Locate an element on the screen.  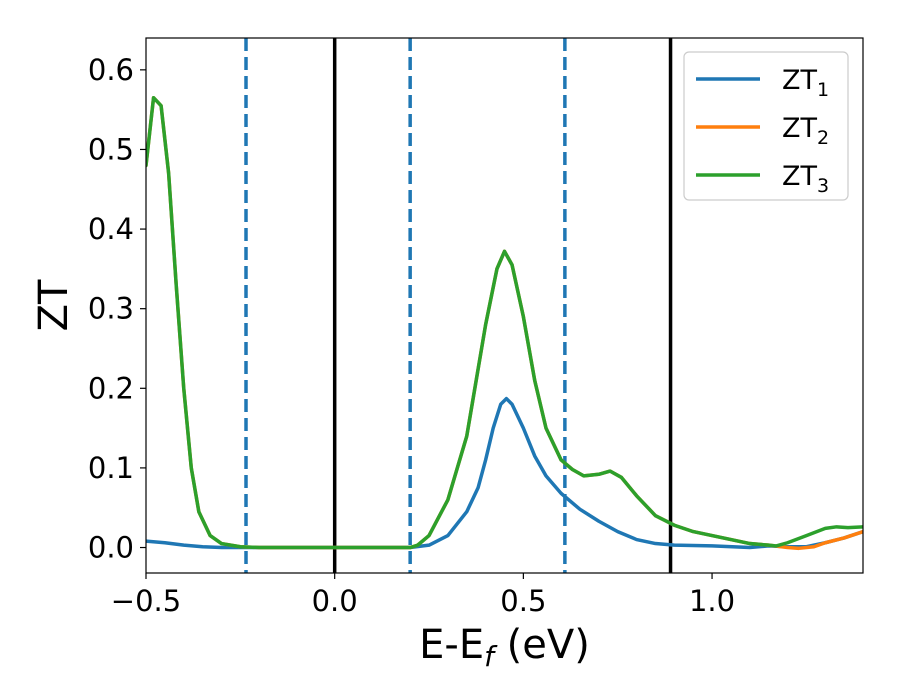
x-axis-label: E-Ef (eV) is located at coordinates (504, 647).